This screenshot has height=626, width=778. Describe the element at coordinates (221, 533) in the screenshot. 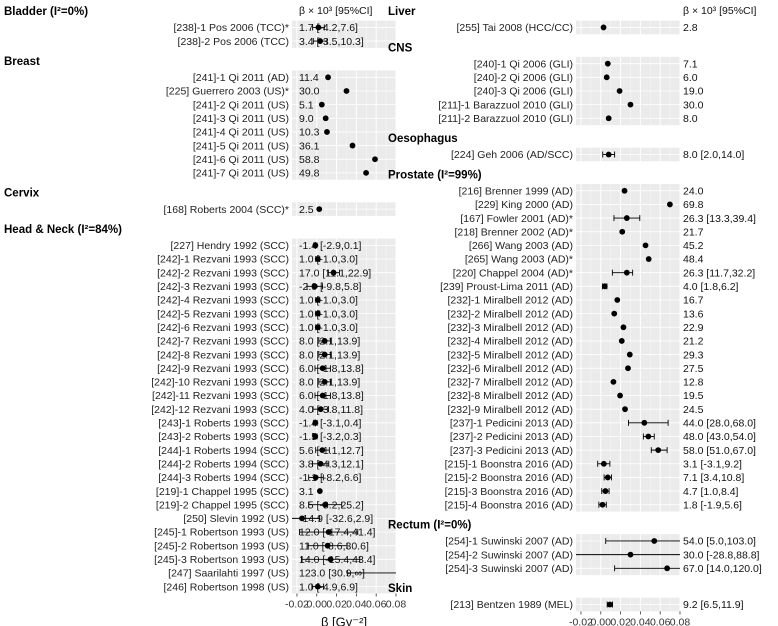

I see `left-study-label: [245]-1 Robertson 1993 (US)` at that location.